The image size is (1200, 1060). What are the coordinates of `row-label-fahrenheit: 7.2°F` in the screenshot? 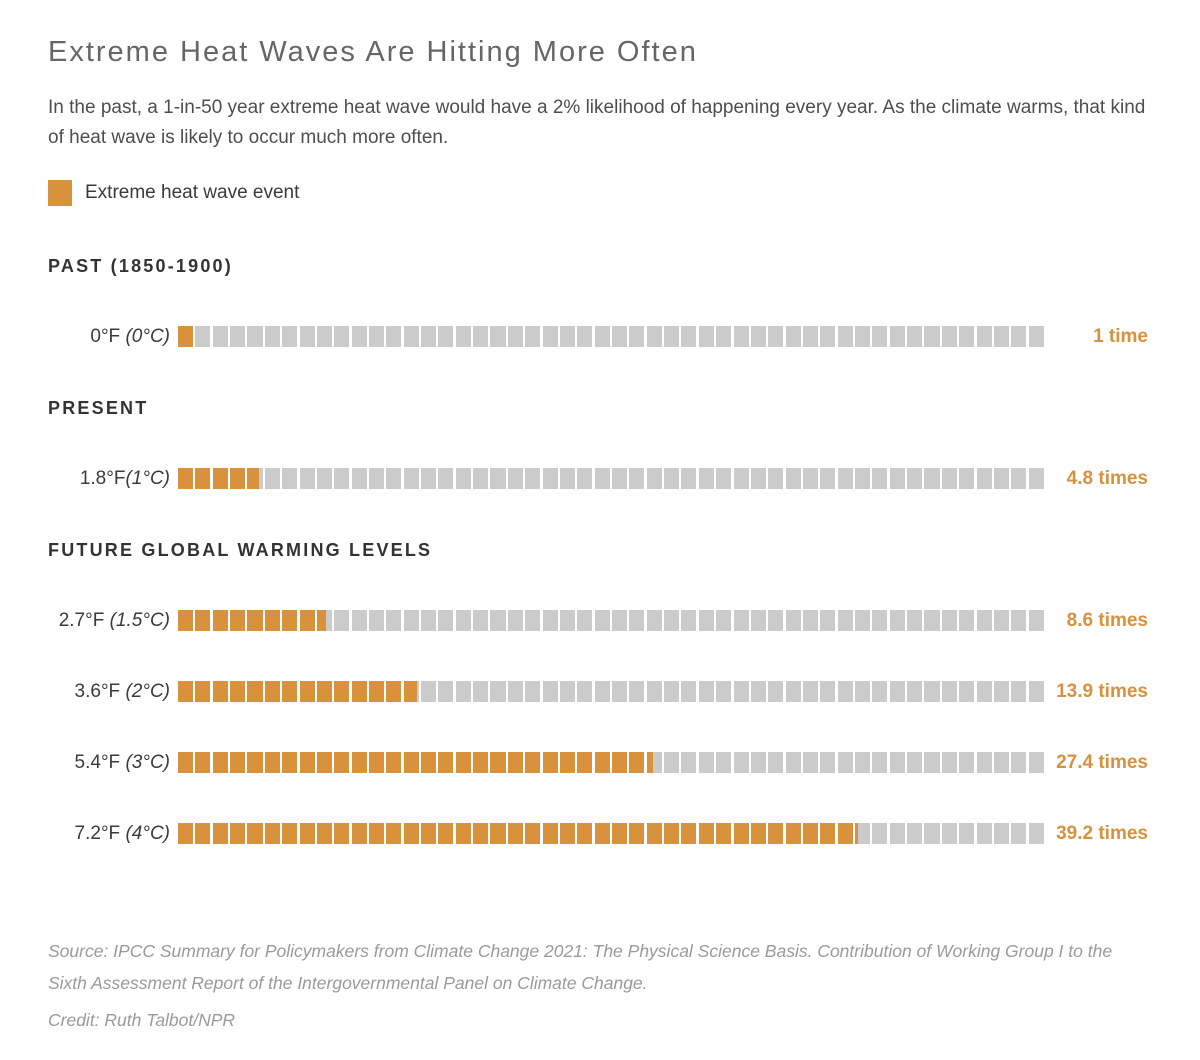 It's located at (100, 833).